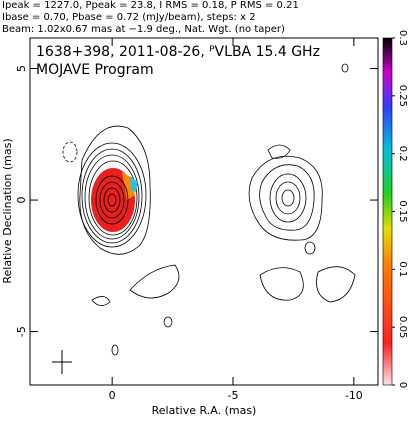 This screenshot has height=424, width=409. What do you see at coordinates (354, 395) in the screenshot?
I see `x-tick-label: -10` at bounding box center [354, 395].